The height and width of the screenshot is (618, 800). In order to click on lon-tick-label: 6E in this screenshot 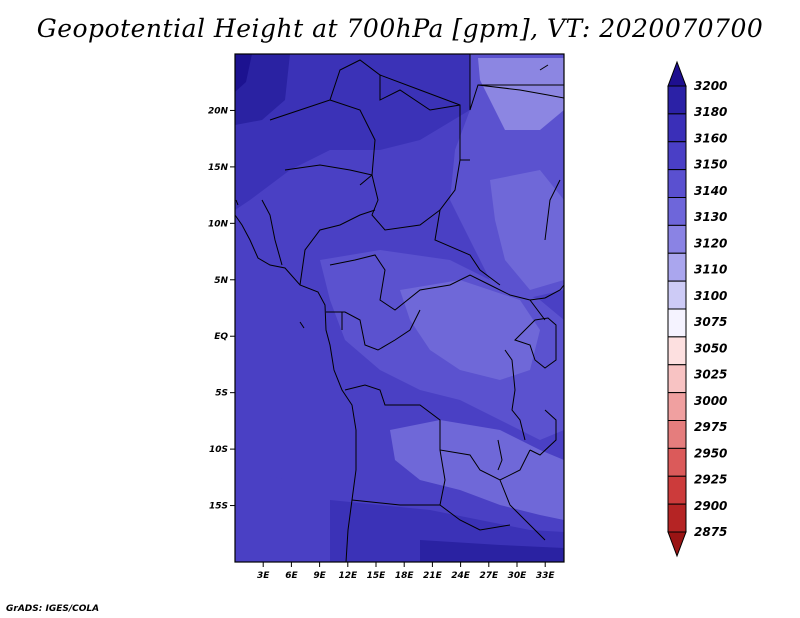, I will do `click(291, 576)`.